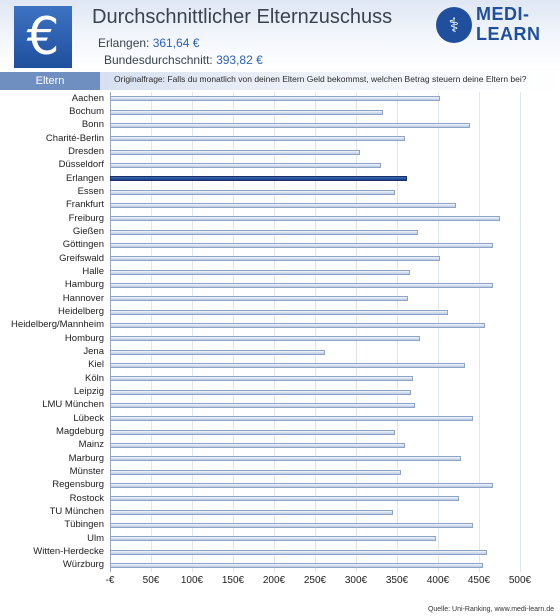 Image resolution: width=560 pixels, height=616 pixels. I want to click on category-label: Ulm, so click(95, 538).